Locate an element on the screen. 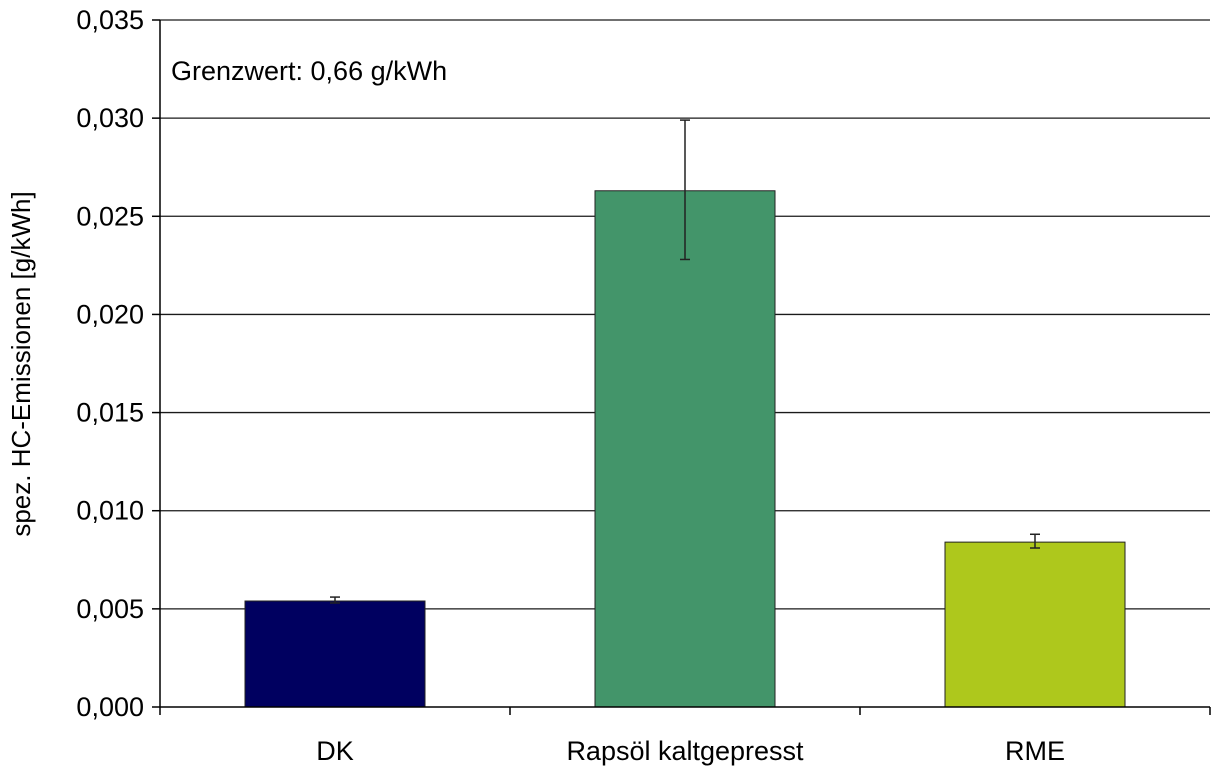 Image resolution: width=1212 pixels, height=771 pixels. y-tick-labels: 0,000 0,005 0,010 0,015 0,020 0,025 0,030 0,035 is located at coordinates (110, 363).